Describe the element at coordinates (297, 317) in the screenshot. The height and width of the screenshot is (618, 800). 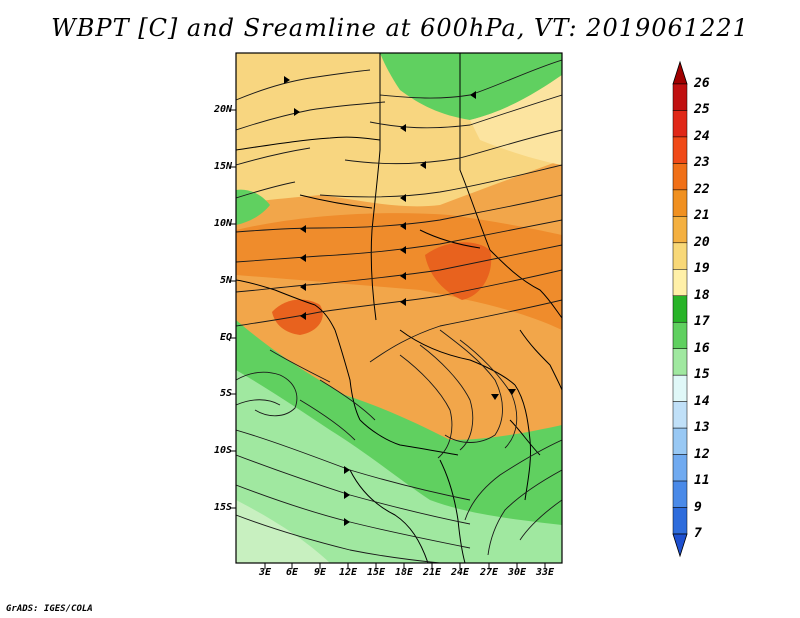
I see `hot-spot-west` at that location.